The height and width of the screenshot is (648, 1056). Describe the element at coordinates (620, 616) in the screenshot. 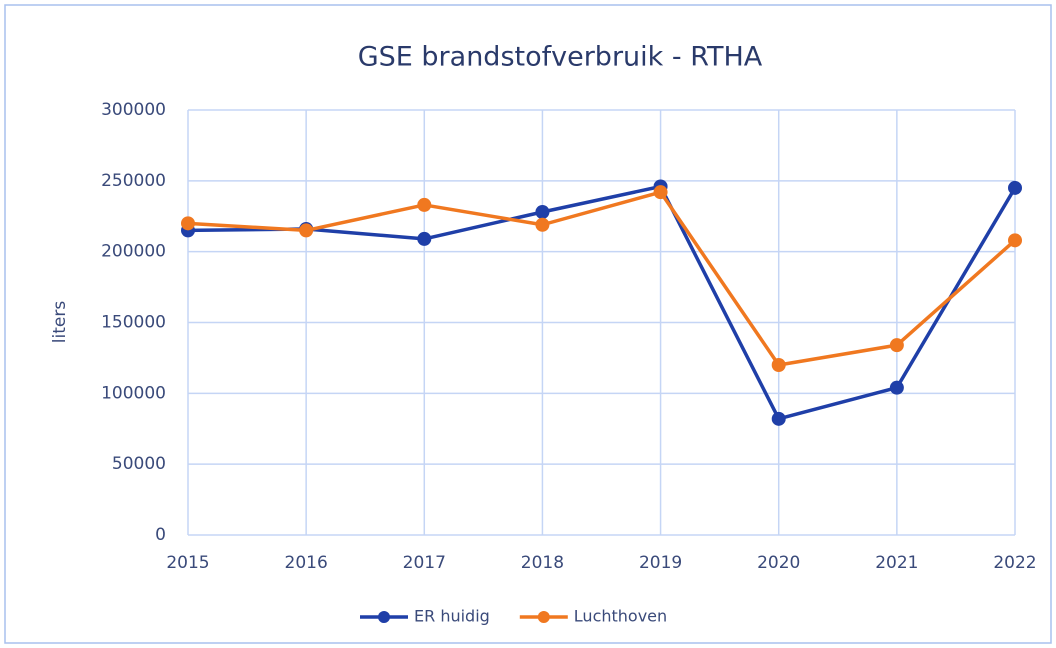

I see `legend-label: Luchthoven` at that location.